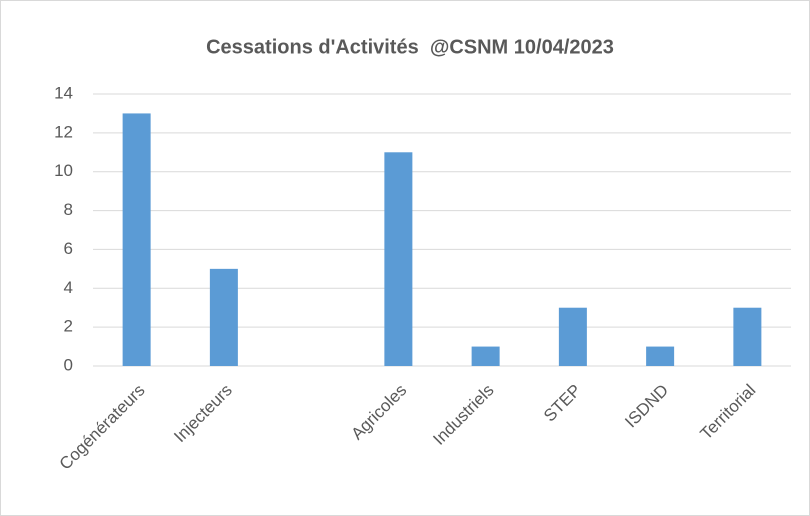 The image size is (810, 516). I want to click on y-tick-label: 0, so click(68, 364).